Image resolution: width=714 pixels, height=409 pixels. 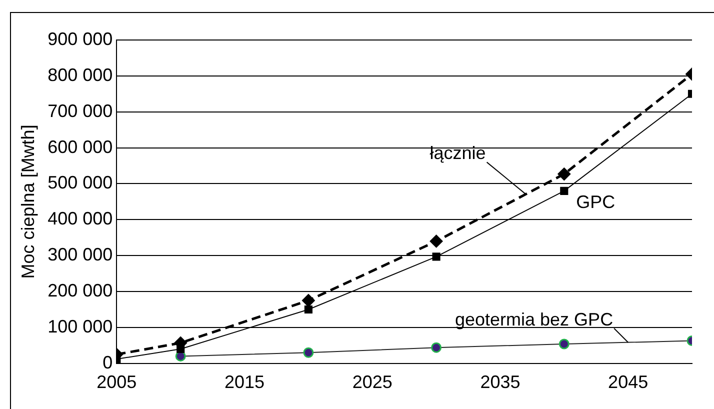 I want to click on y-tick-label: 500 000, so click(x=80, y=182).